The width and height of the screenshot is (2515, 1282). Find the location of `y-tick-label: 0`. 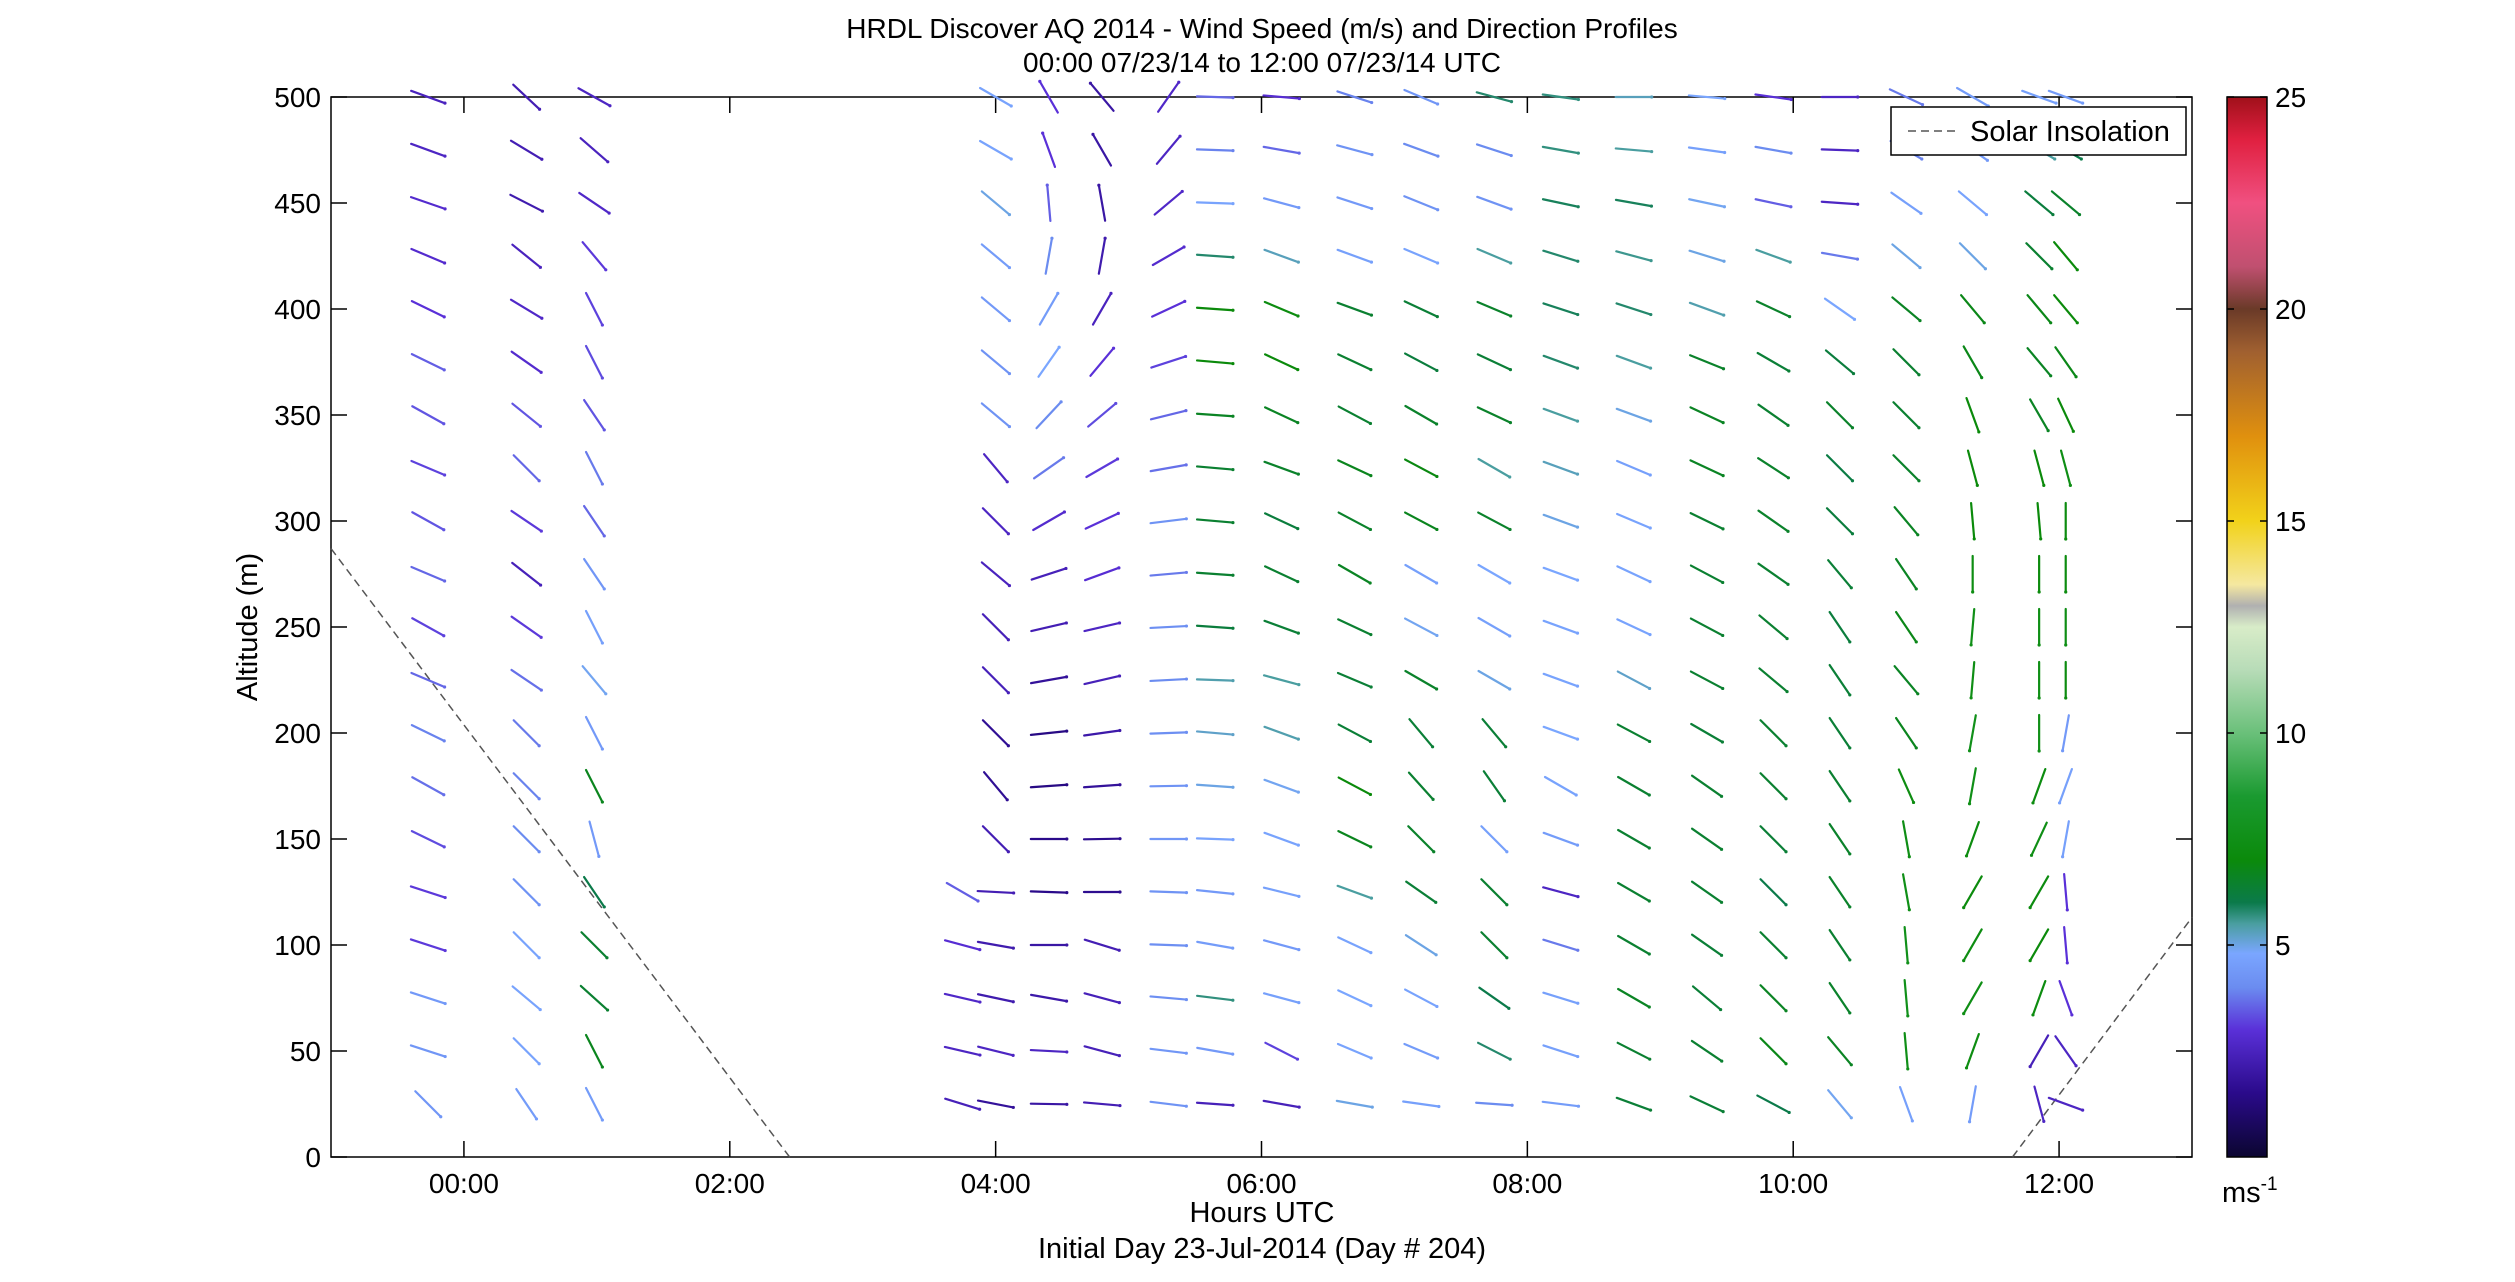

y-tick-label: 0 is located at coordinates (313, 1157).